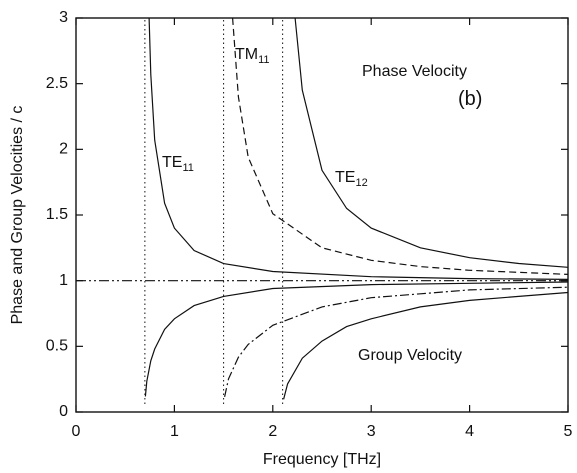 Image resolution: width=577 pixels, height=473 pixels. I want to click on annotation: (b), so click(470, 99).